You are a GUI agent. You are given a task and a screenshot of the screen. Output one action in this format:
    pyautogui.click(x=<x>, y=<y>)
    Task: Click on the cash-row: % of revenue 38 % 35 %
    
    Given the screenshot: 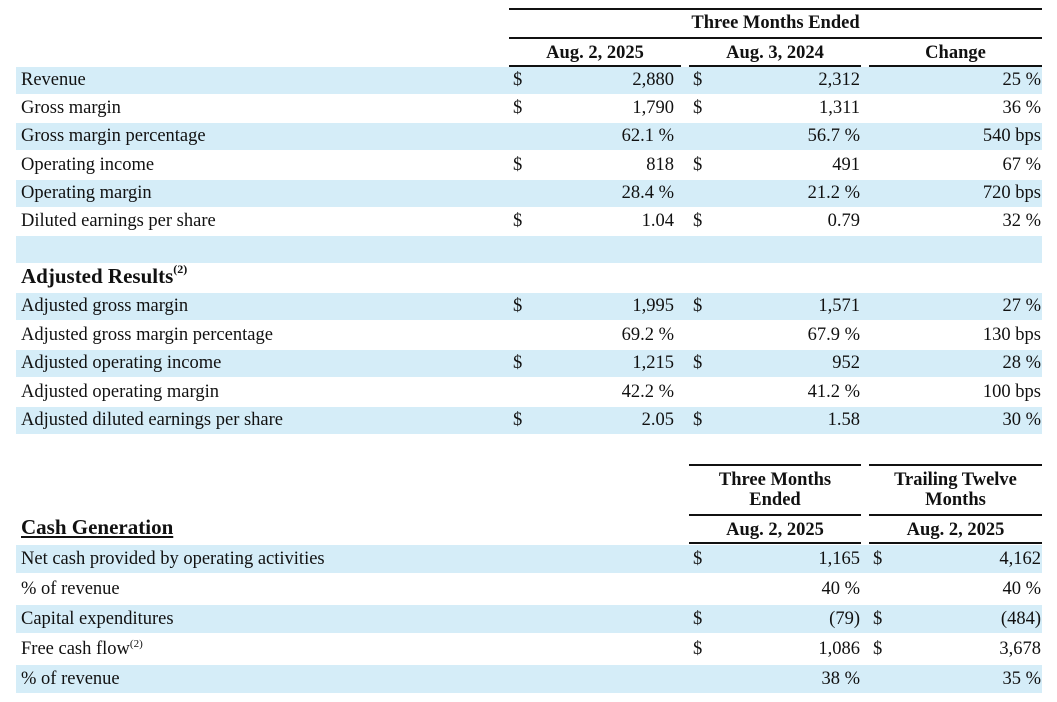 What is the action you would take?
    pyautogui.click(x=529, y=679)
    